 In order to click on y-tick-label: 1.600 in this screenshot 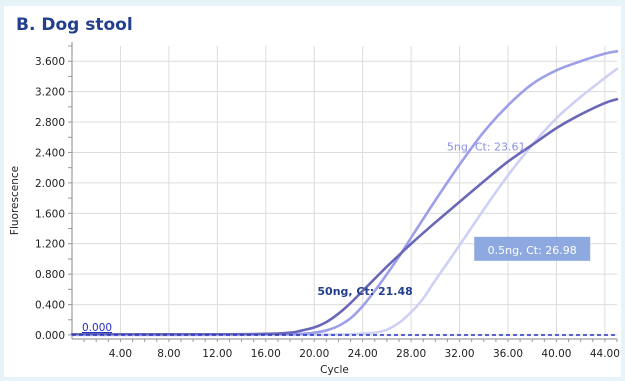, I will do `click(50, 214)`.